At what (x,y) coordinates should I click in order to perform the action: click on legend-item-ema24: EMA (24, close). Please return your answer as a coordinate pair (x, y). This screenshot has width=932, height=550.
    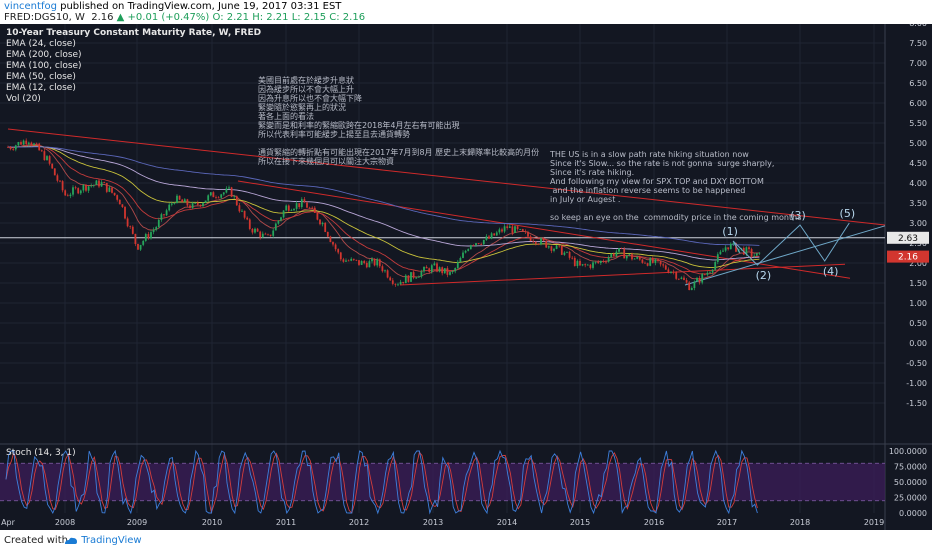
    Looking at the image, I should click on (41, 44).